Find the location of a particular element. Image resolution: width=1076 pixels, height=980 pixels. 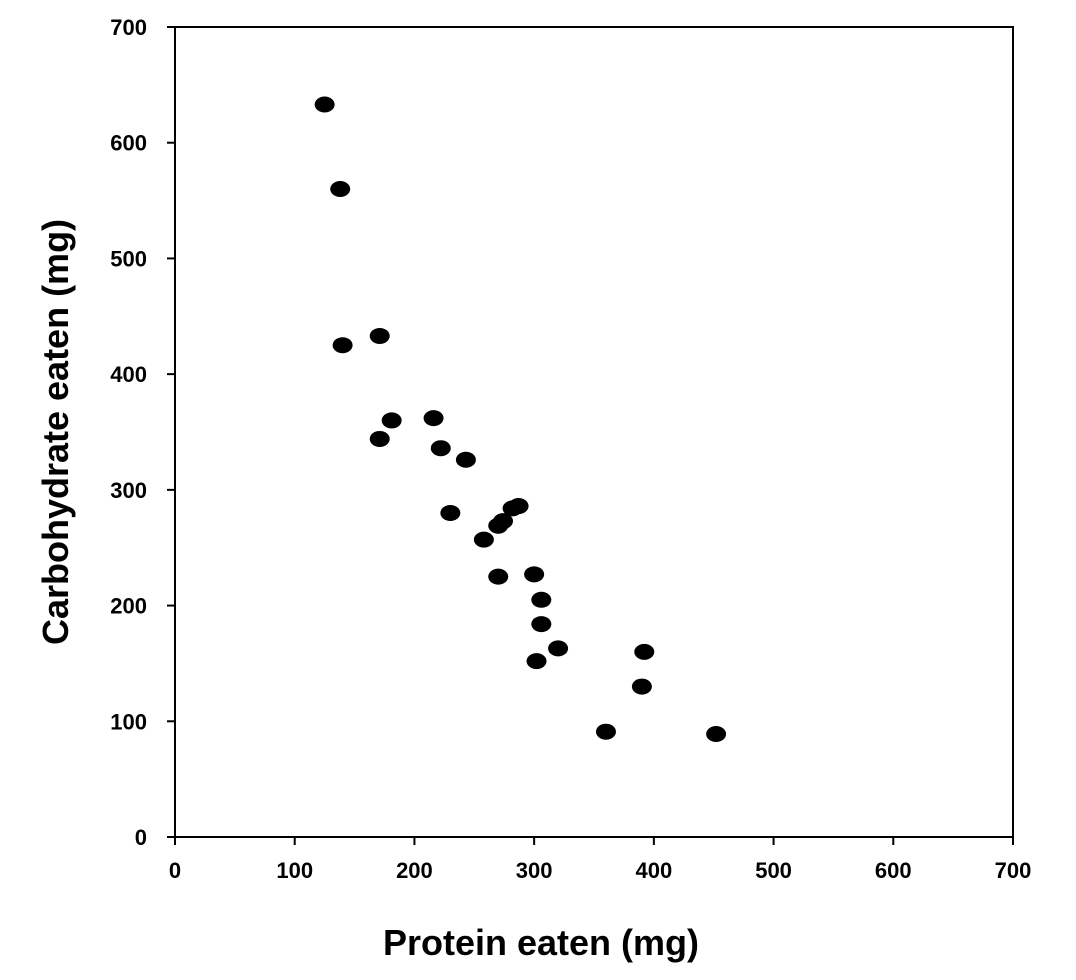

x-tick-label: 400 is located at coordinates (653, 870).